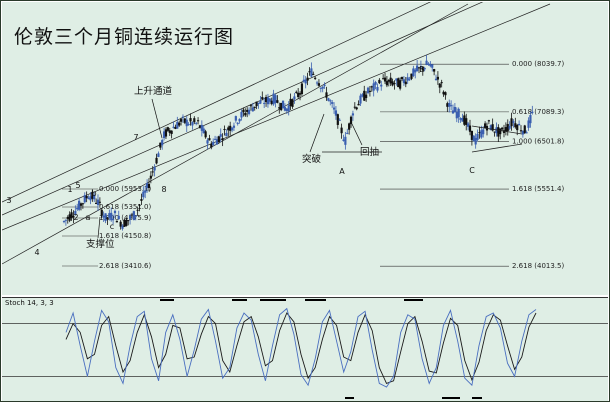  Describe the element at coordinates (125, 218) in the screenshot. I see `fib-left-label: 1.000 (4575.9)` at that location.